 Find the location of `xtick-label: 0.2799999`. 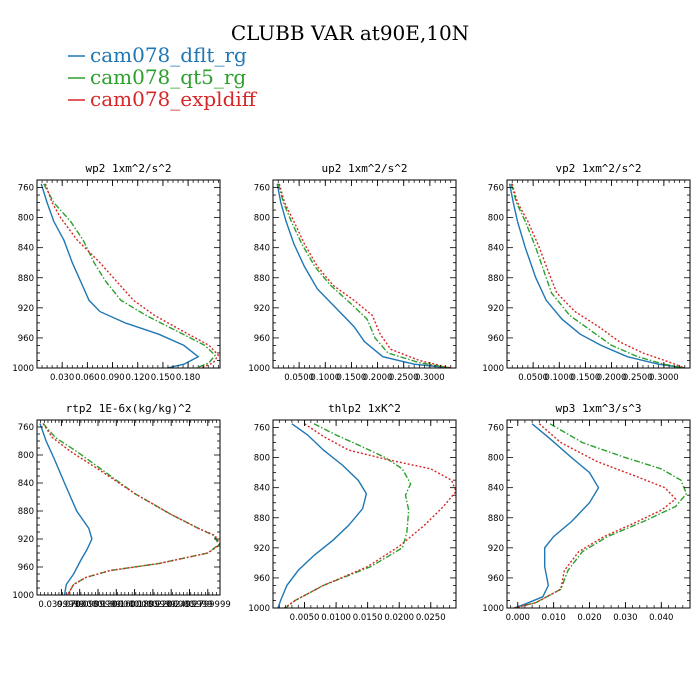

xtick-label: 0.2799999 is located at coordinates (208, 605).